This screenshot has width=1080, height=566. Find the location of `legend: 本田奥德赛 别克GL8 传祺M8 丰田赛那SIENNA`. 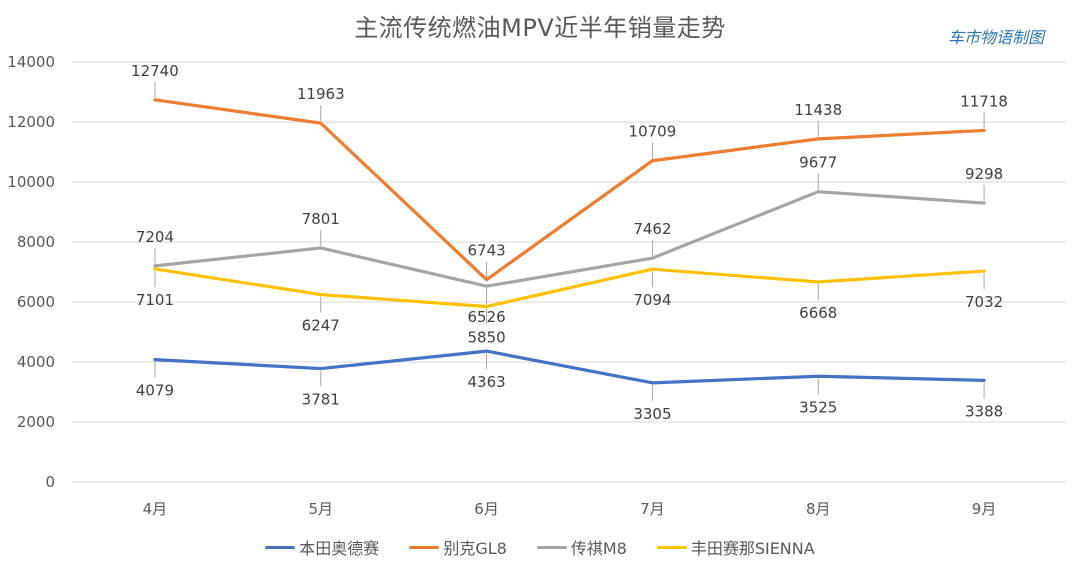

legend: 本田奥德赛 别克GL8 传祺M8 丰田赛那SIENNA is located at coordinates (540, 547).